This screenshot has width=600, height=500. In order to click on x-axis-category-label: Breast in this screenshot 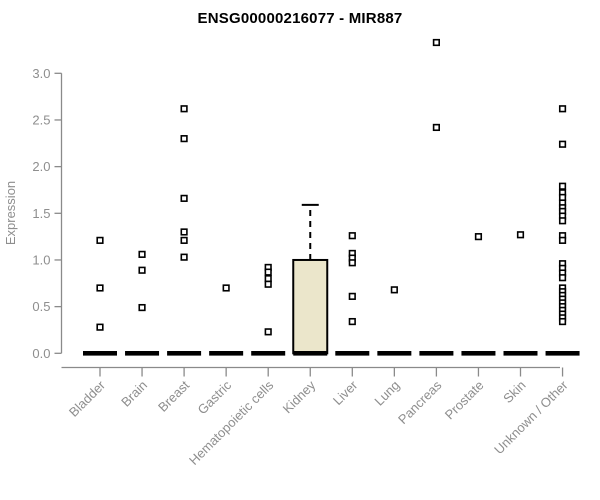, I will do `click(173, 395)`.